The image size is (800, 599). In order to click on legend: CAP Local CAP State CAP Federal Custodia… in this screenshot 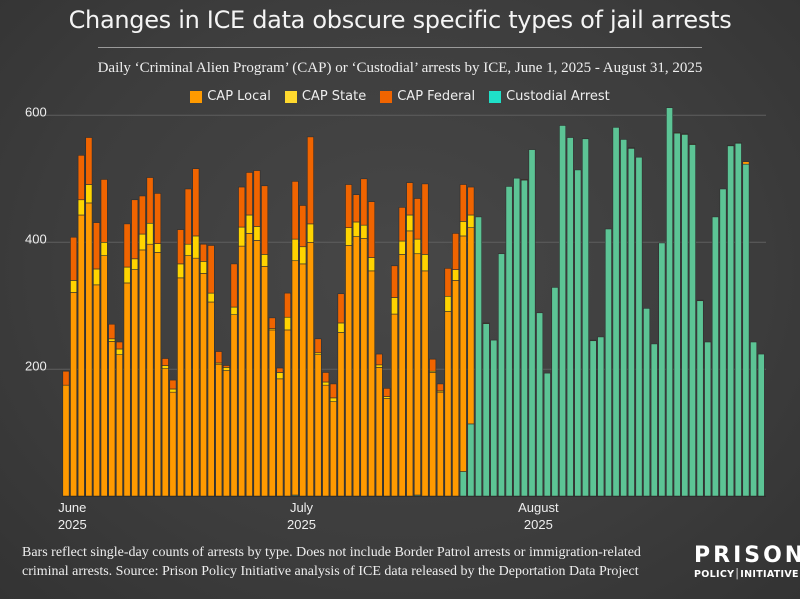, I will do `click(400, 96)`.